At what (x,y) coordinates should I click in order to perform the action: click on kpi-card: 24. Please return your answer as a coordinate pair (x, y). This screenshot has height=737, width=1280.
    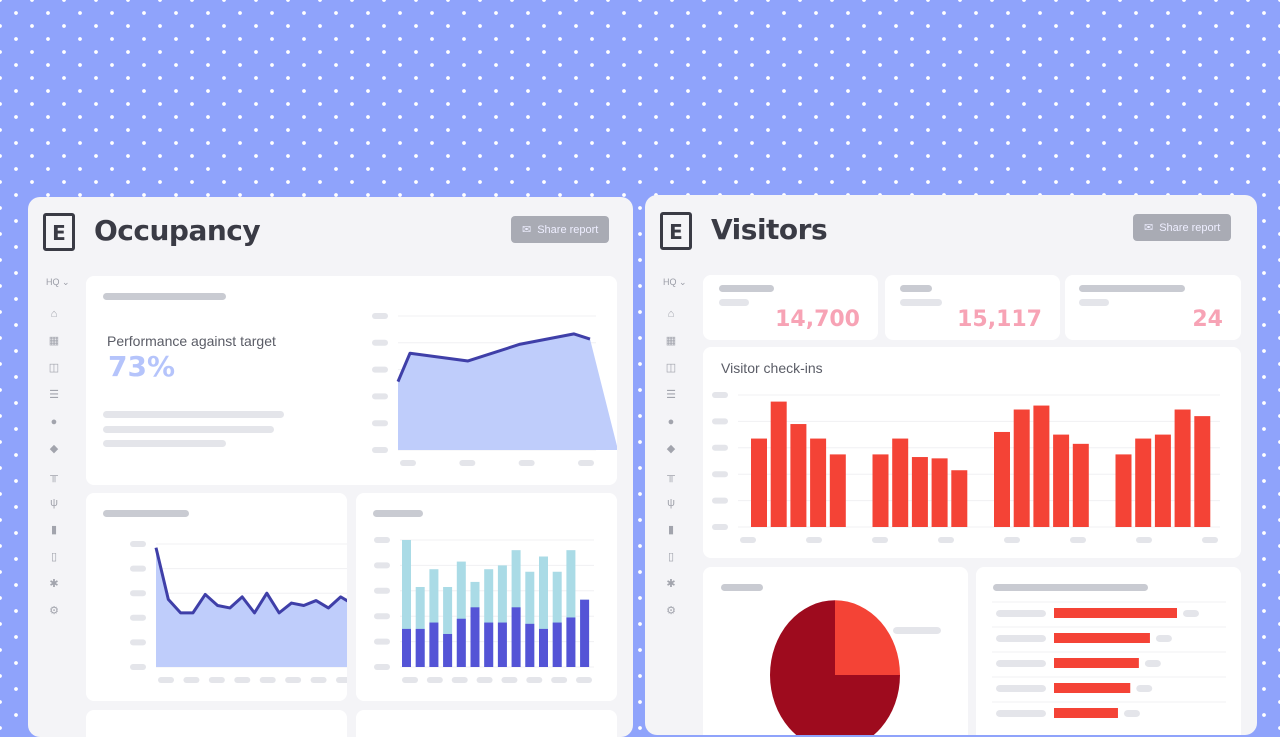
    Looking at the image, I should click on (1153, 307).